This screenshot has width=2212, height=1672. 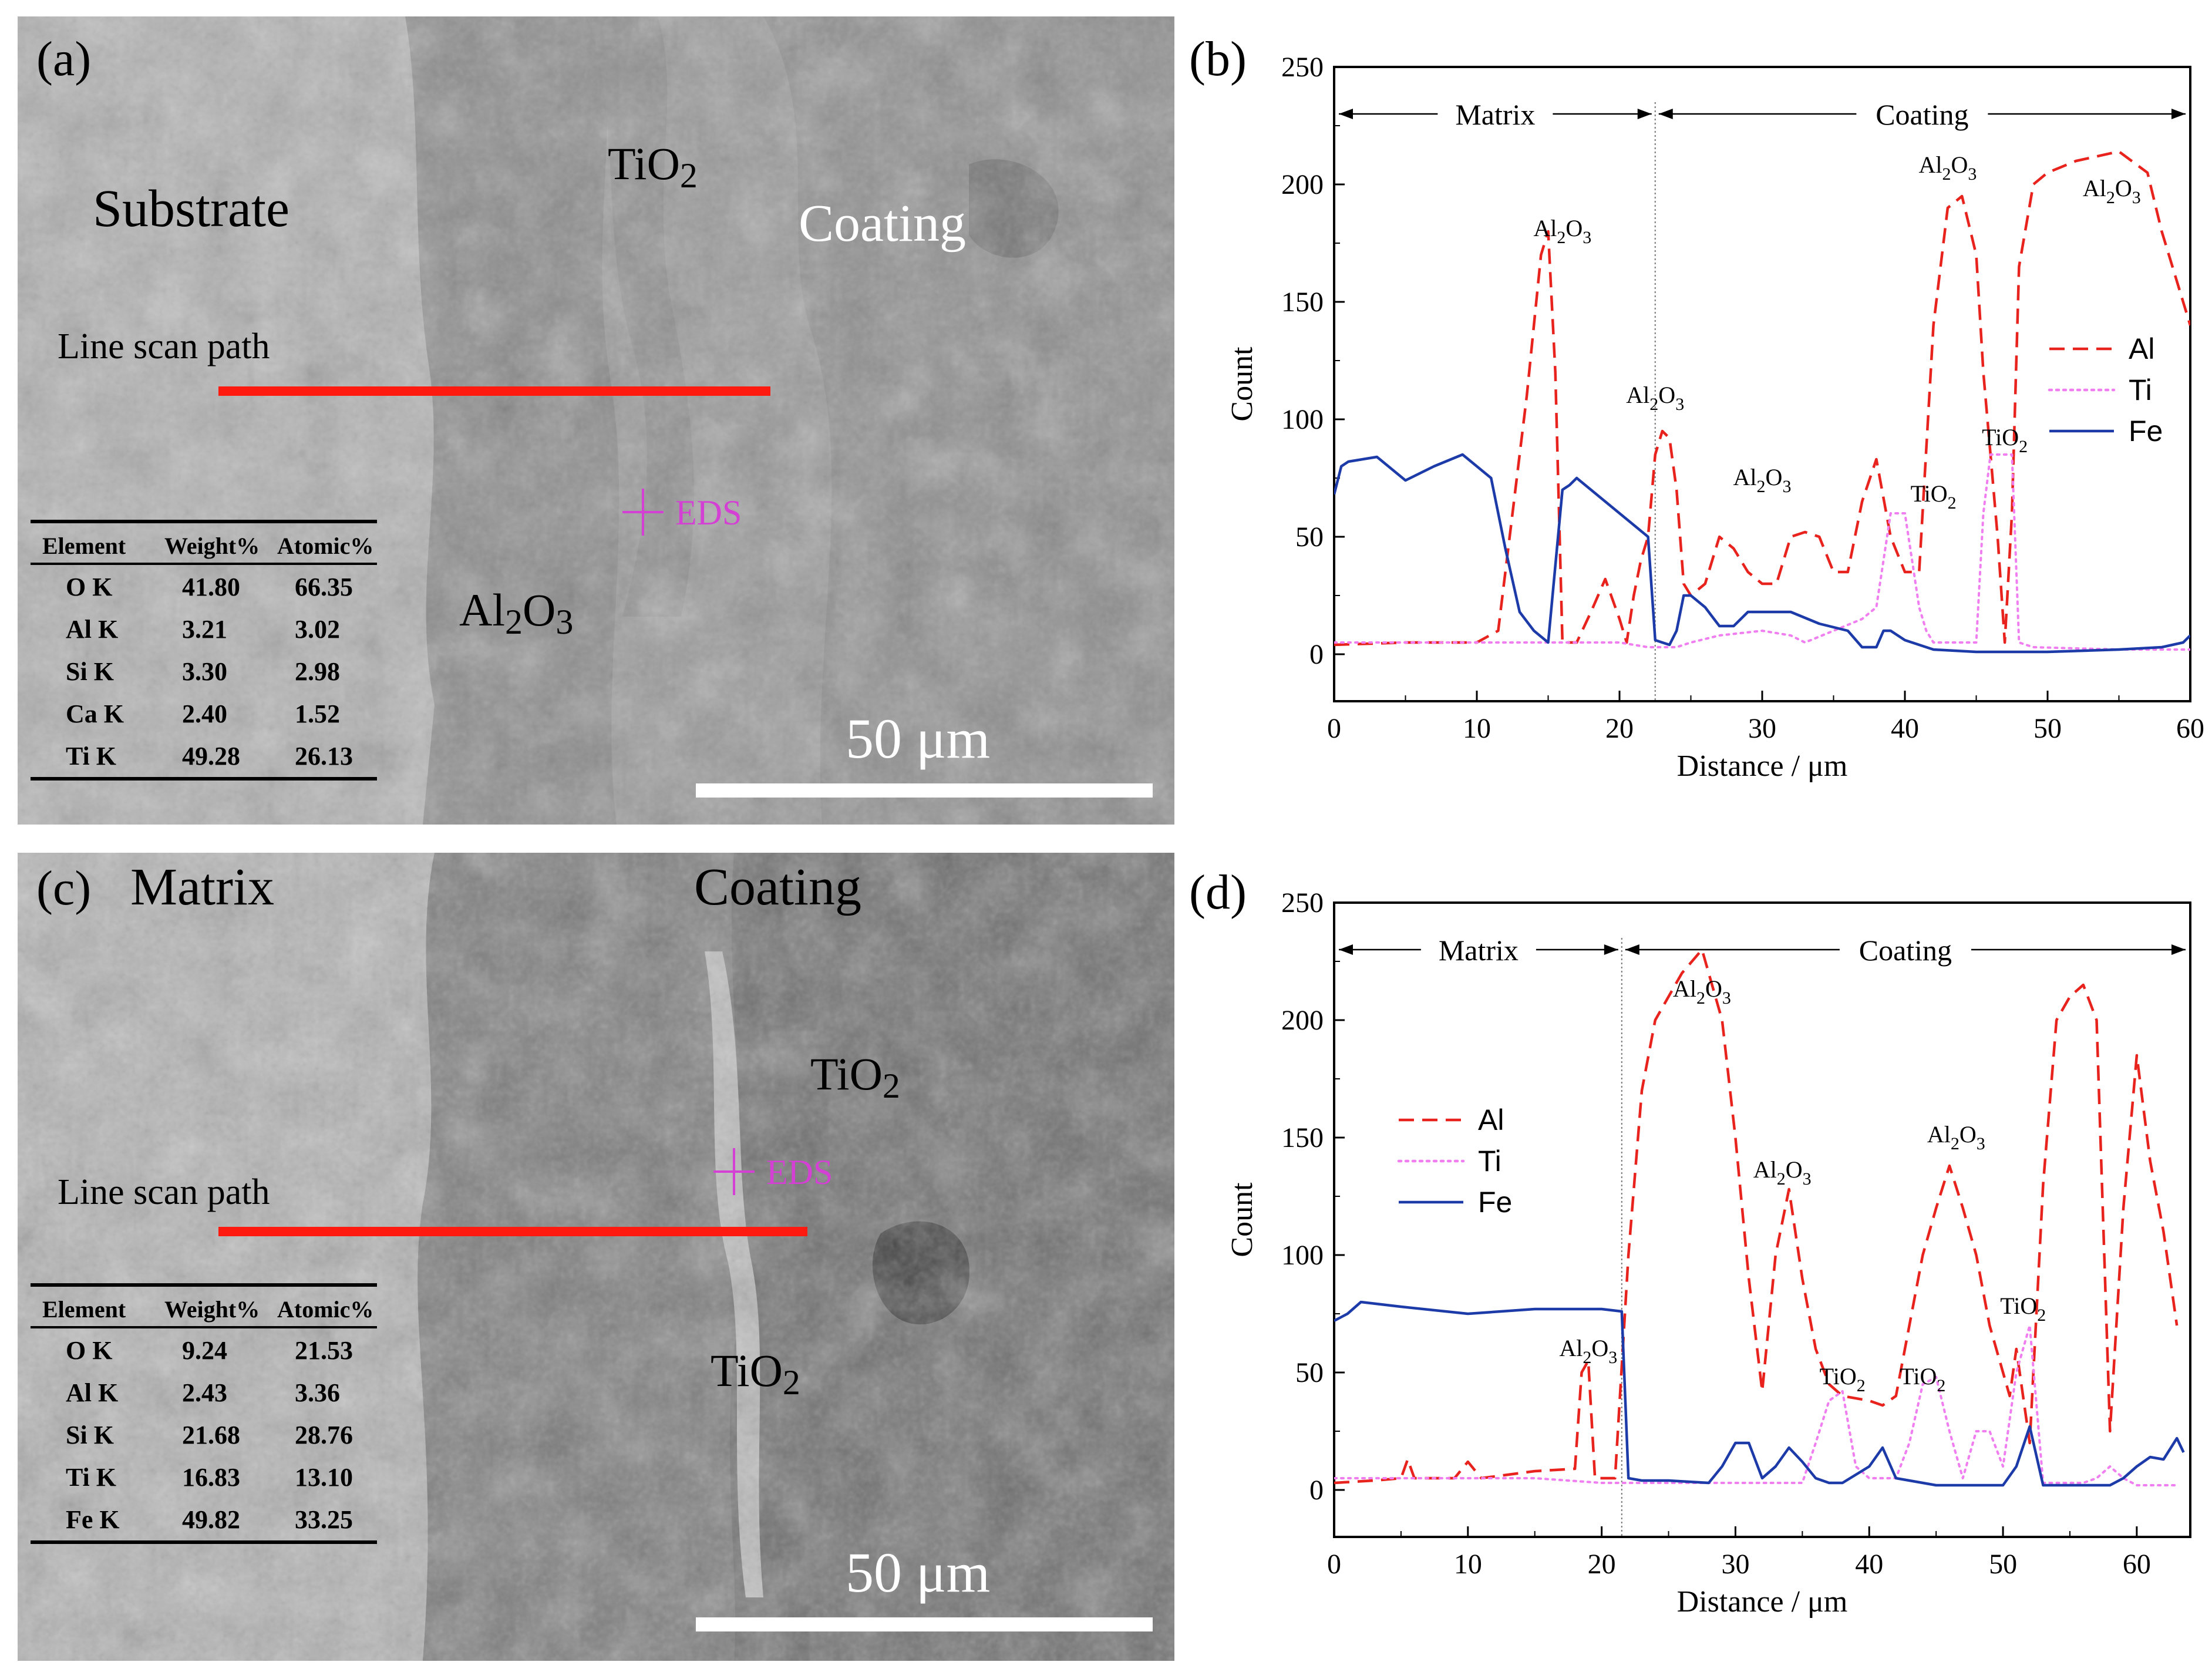 I want to click on chart-d-coating-label: Coating, so click(x=1906, y=950).